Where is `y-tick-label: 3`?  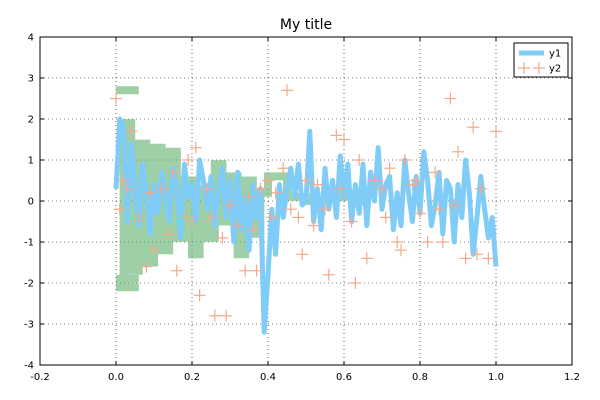
y-tick-label: 3 is located at coordinates (31, 79).